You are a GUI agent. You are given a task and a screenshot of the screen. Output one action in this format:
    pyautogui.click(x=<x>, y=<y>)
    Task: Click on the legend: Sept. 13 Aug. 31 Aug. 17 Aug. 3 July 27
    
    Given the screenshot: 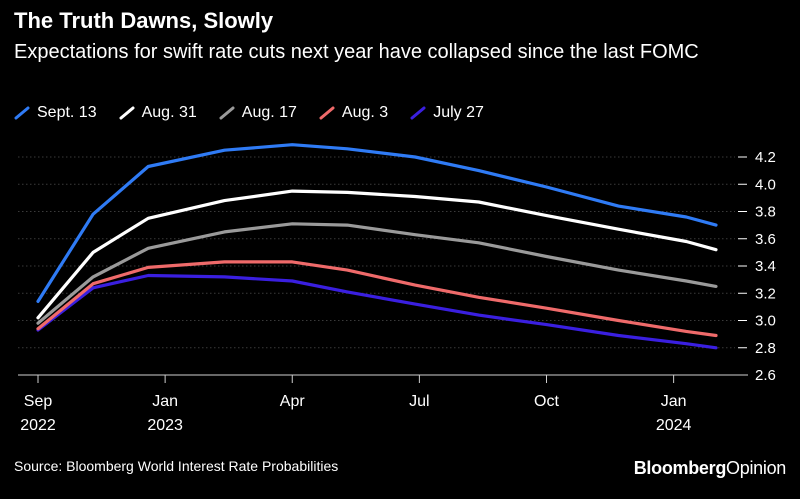 What is the action you would take?
    pyautogui.click(x=249, y=113)
    